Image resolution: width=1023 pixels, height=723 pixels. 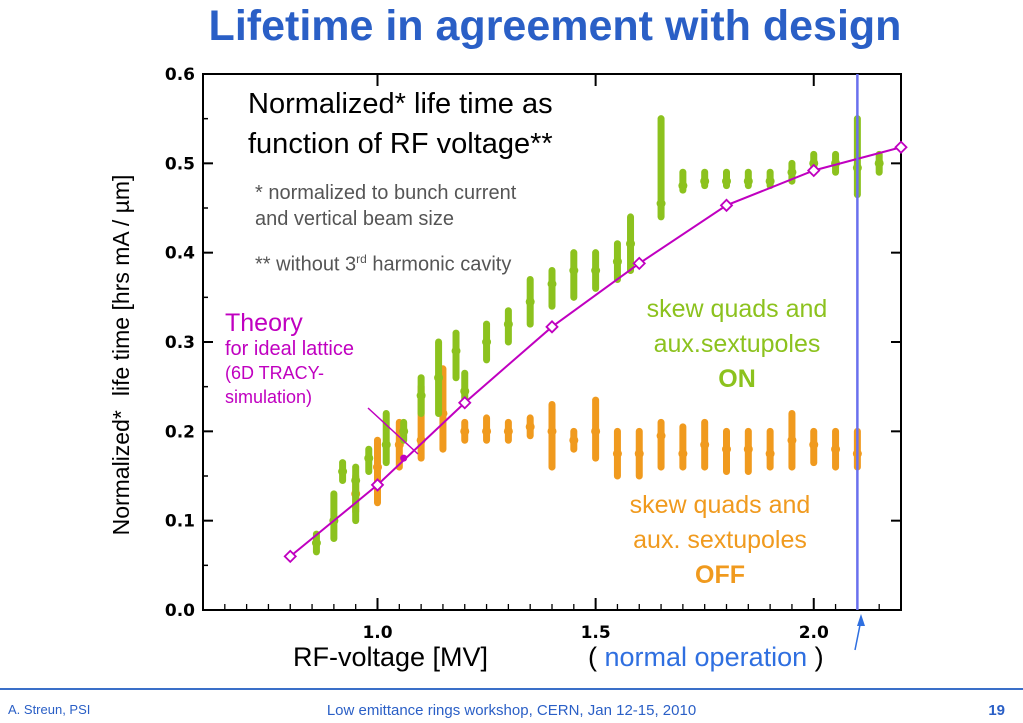 I want to click on theory-pointer, so click(x=393, y=431).